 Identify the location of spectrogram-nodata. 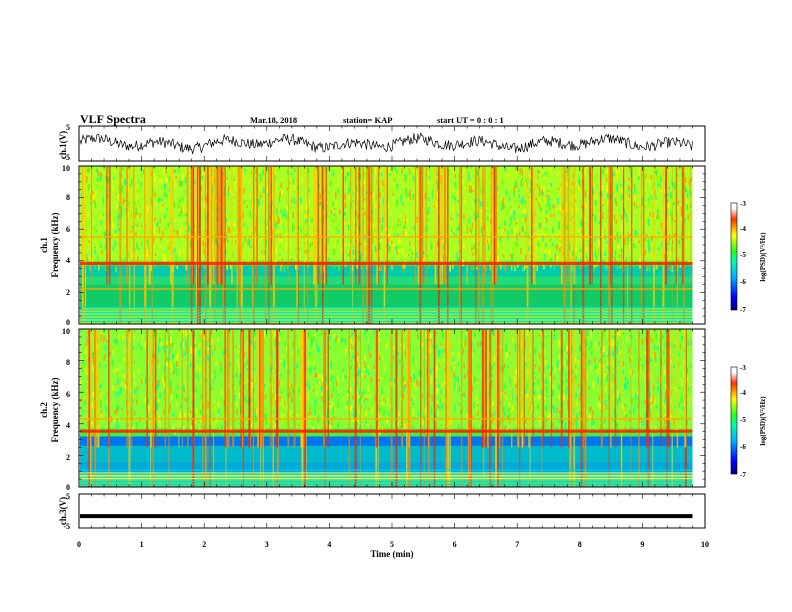
(698, 245).